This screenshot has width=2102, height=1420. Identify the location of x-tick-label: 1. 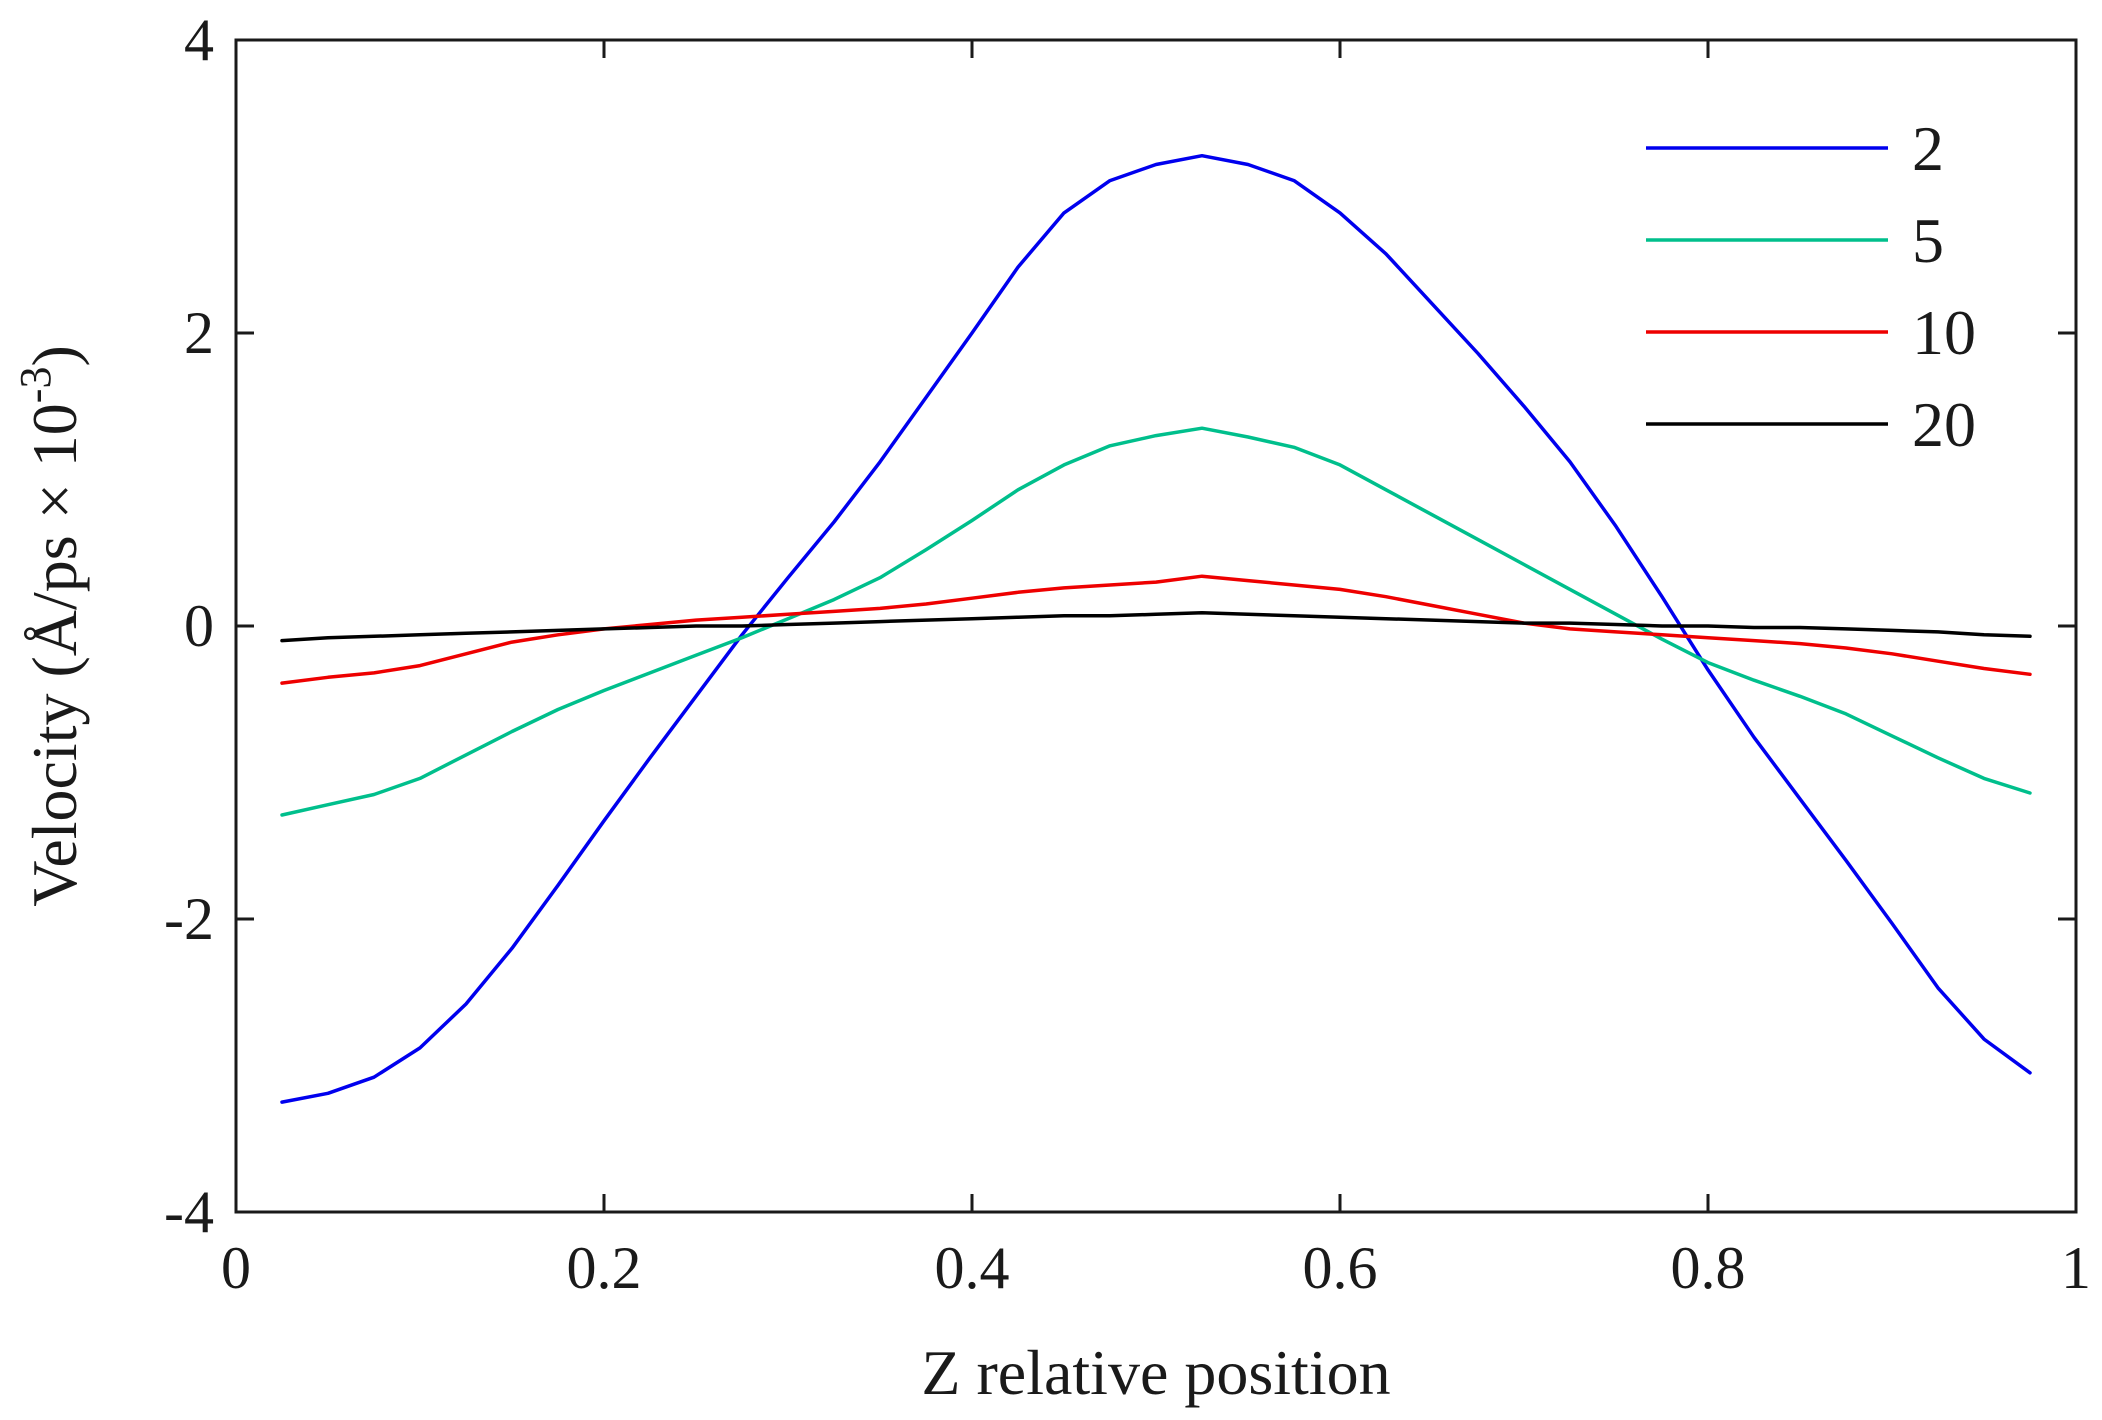
(2076, 1268).